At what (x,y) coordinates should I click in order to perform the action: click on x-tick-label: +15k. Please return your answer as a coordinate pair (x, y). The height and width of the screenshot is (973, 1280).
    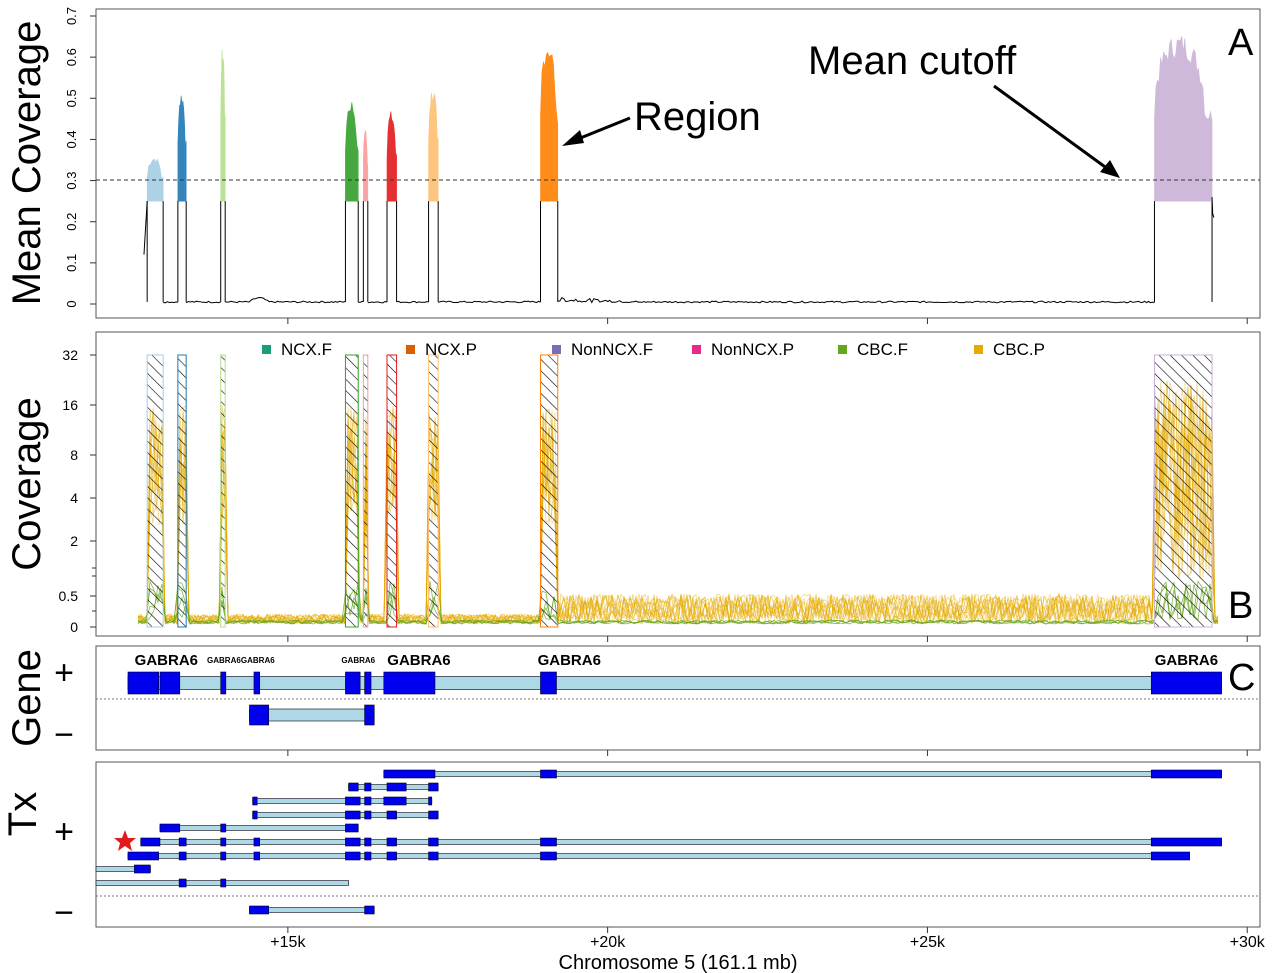
    Looking at the image, I should click on (288, 942).